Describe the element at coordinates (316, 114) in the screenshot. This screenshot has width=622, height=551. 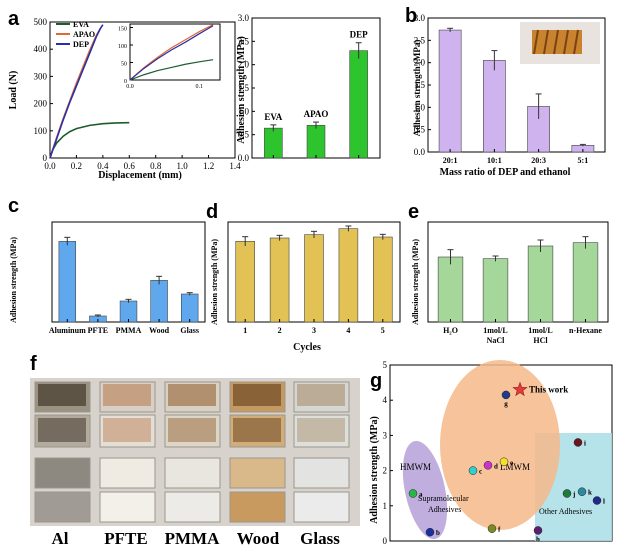
I see `a2-category-label: APAO` at that location.